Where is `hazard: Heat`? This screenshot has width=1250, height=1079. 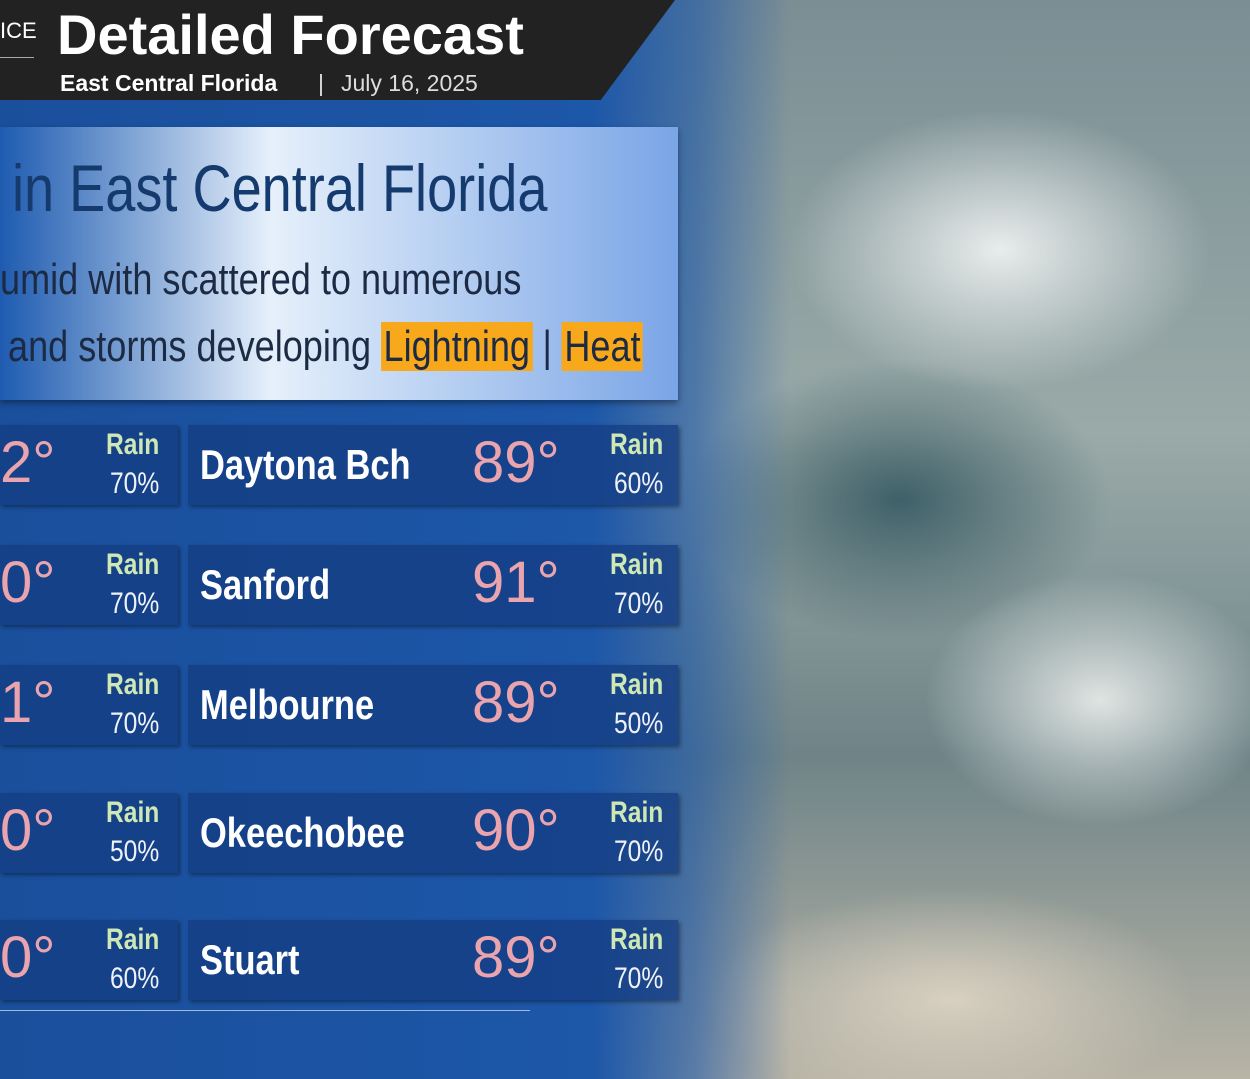 hazard: Heat is located at coordinates (602, 346).